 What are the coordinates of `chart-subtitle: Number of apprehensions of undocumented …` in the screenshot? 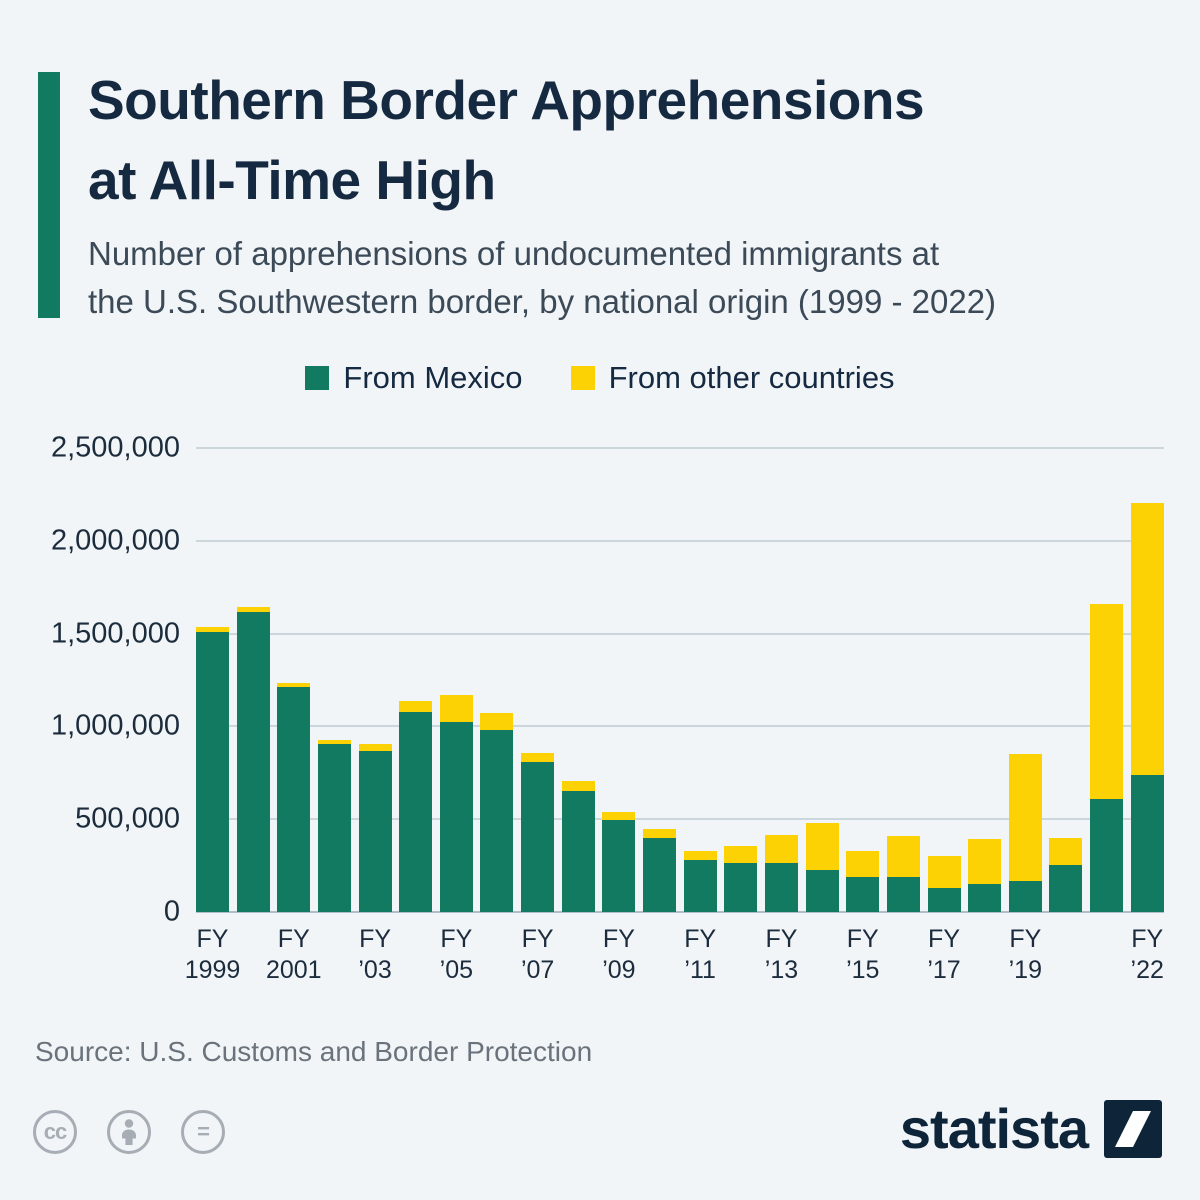 It's located at (542, 278).